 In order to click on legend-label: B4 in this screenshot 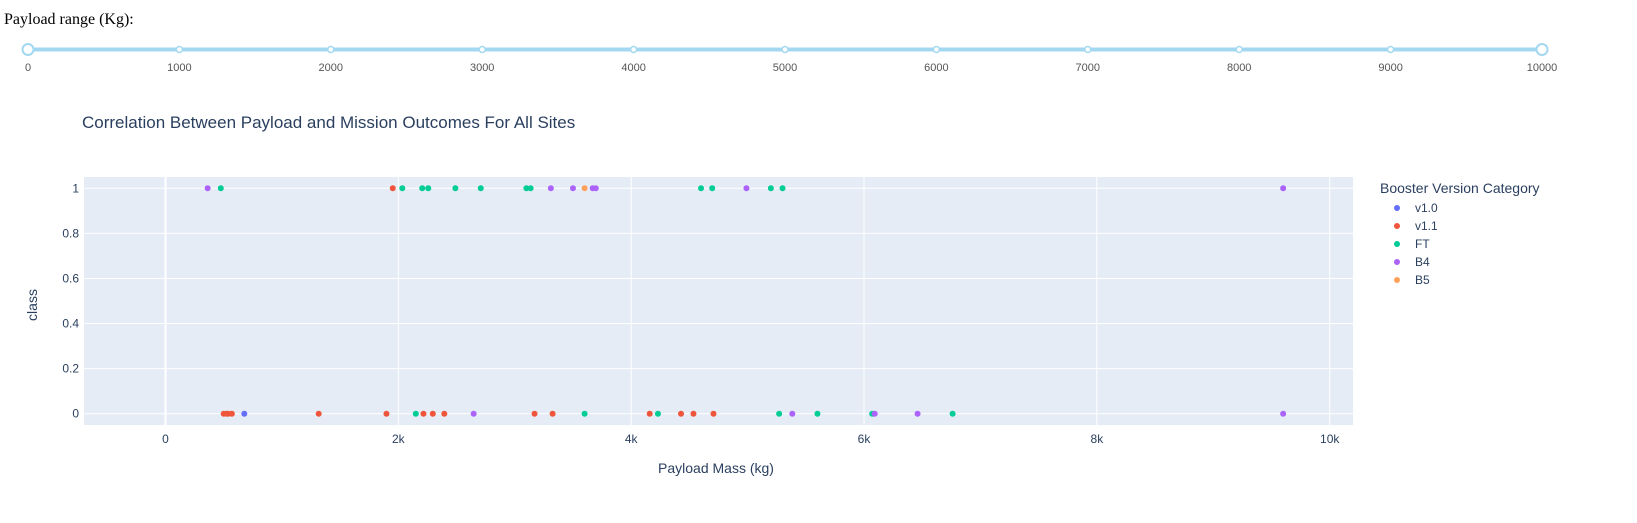, I will do `click(1422, 262)`.